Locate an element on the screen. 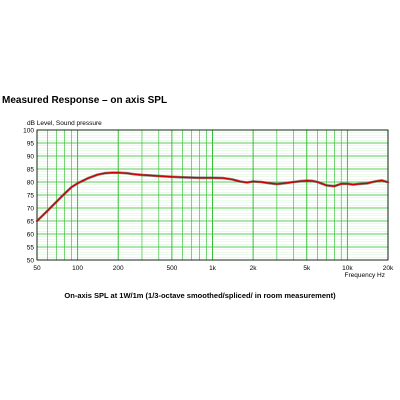  response-curve-group is located at coordinates (212, 197).